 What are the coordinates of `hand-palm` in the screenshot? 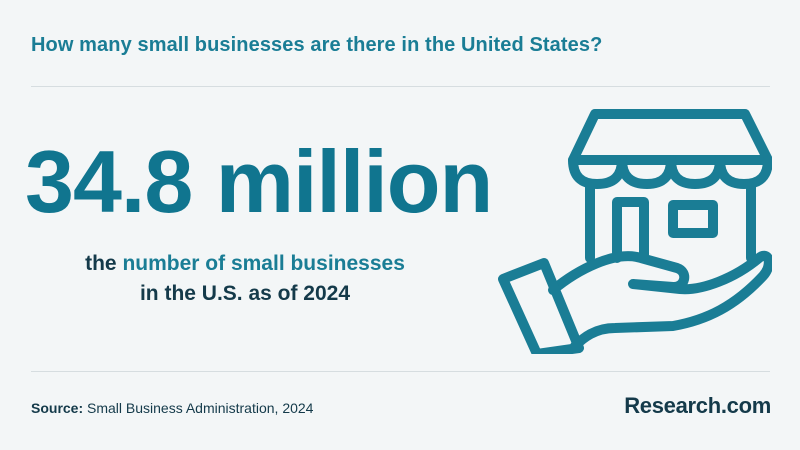 It's located at (660, 300).